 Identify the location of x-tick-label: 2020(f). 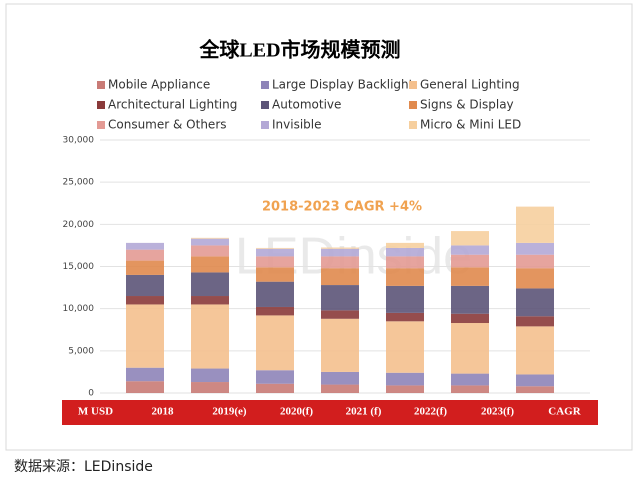
(296, 412).